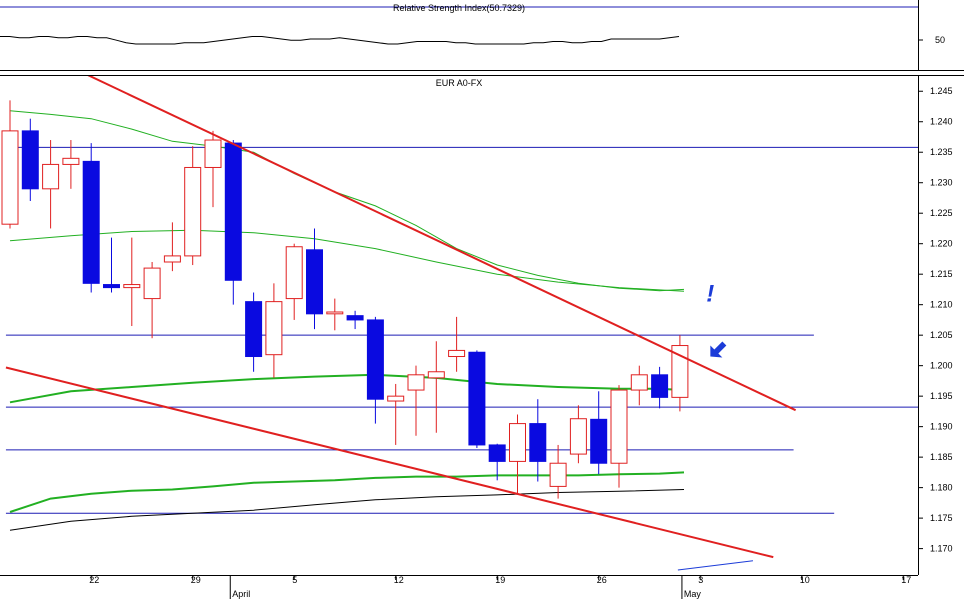 This screenshot has width=964, height=599. Describe the element at coordinates (941, 213) in the screenshot. I see `y-tick-label: 1.225` at that location.